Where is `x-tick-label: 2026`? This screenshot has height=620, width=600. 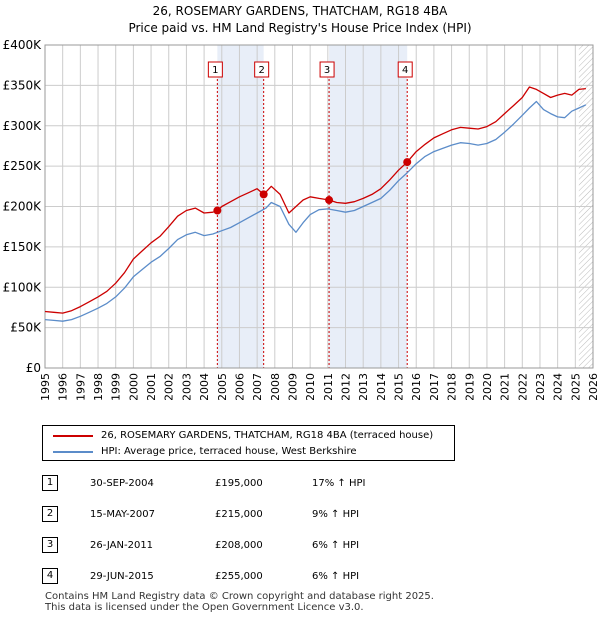 x-tick-label: 2026 is located at coordinates (593, 386).